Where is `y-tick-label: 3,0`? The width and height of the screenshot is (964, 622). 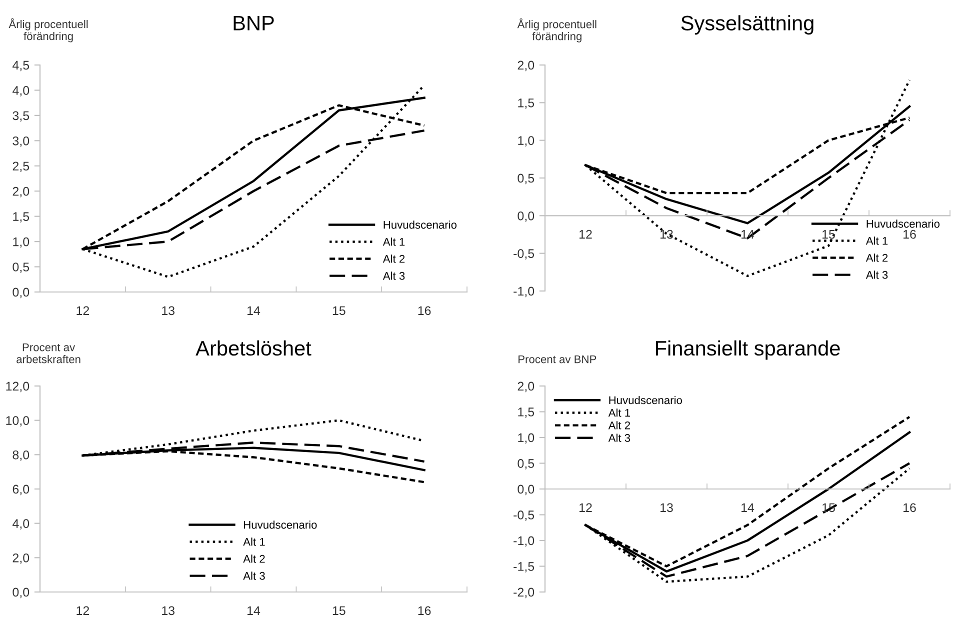
y-tick-label: 3,0 is located at coordinates (21, 141).